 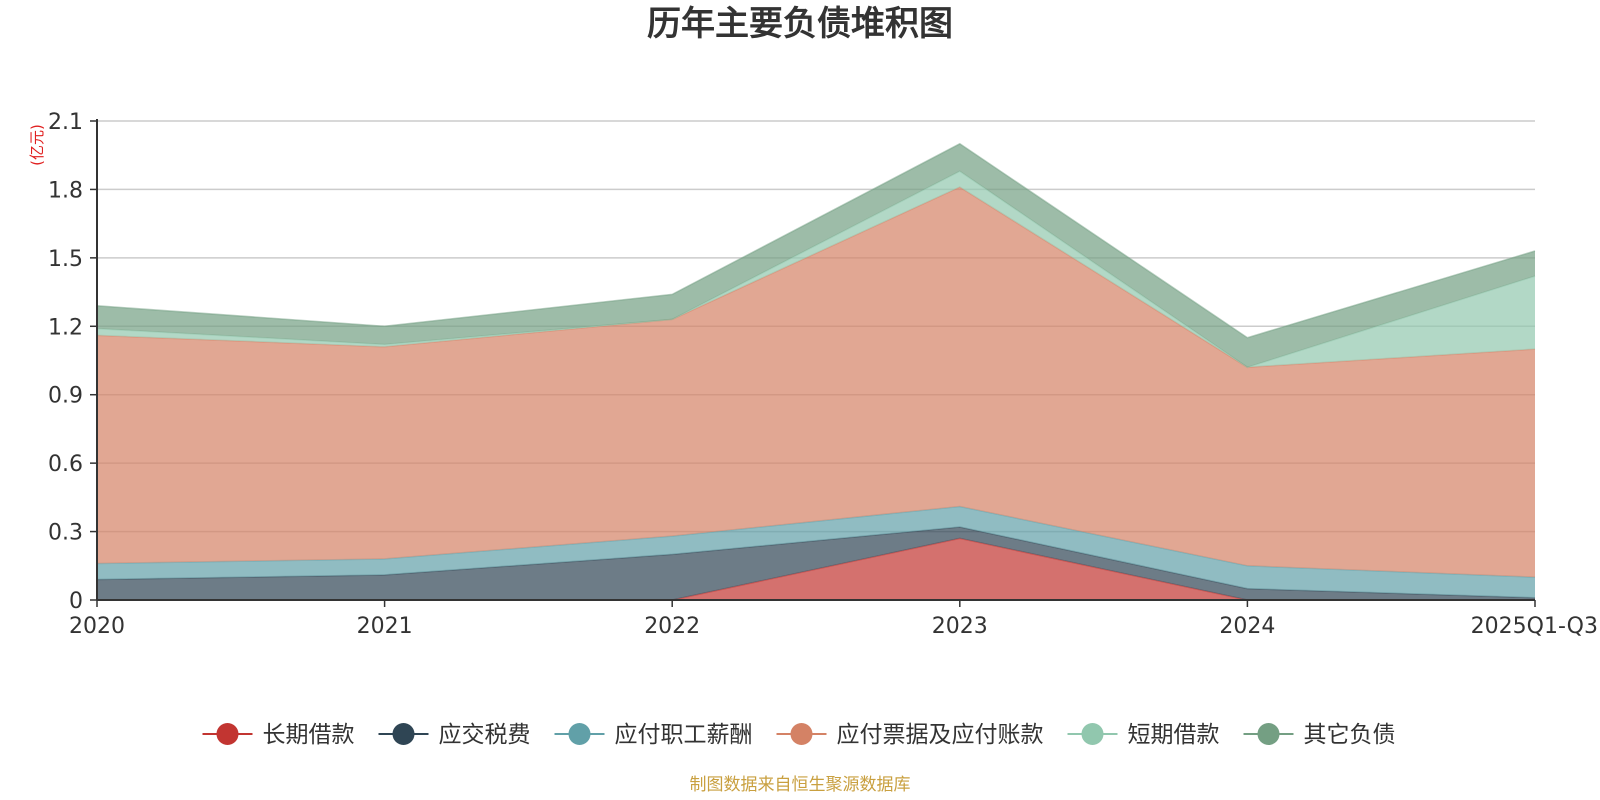 I want to click on data-source-note: 制图数据来自恒生聚源数据库, so click(x=800, y=785).